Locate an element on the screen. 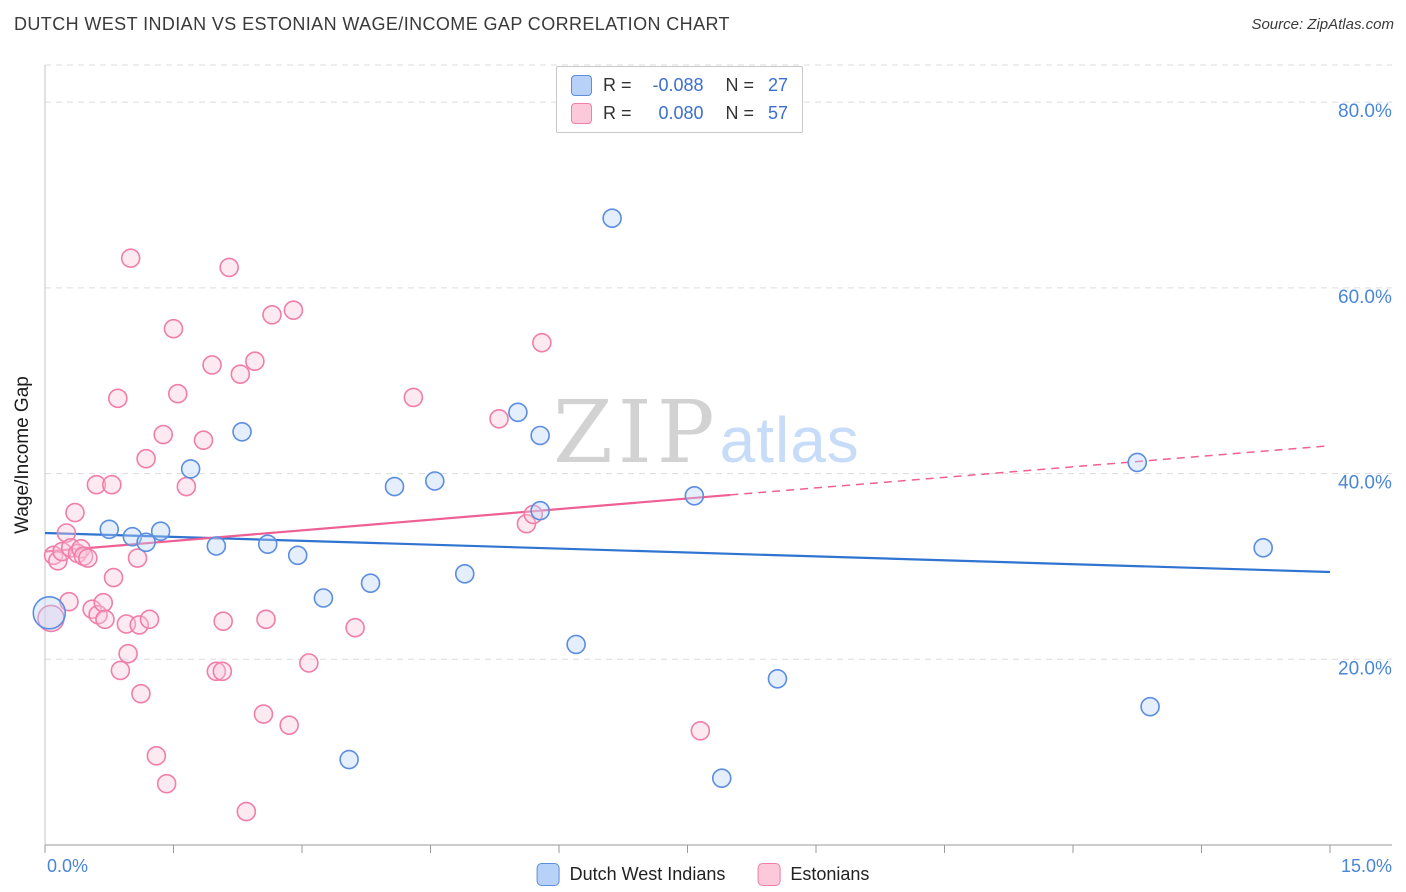  x-tick-label: 15.0% is located at coordinates (1366, 866).